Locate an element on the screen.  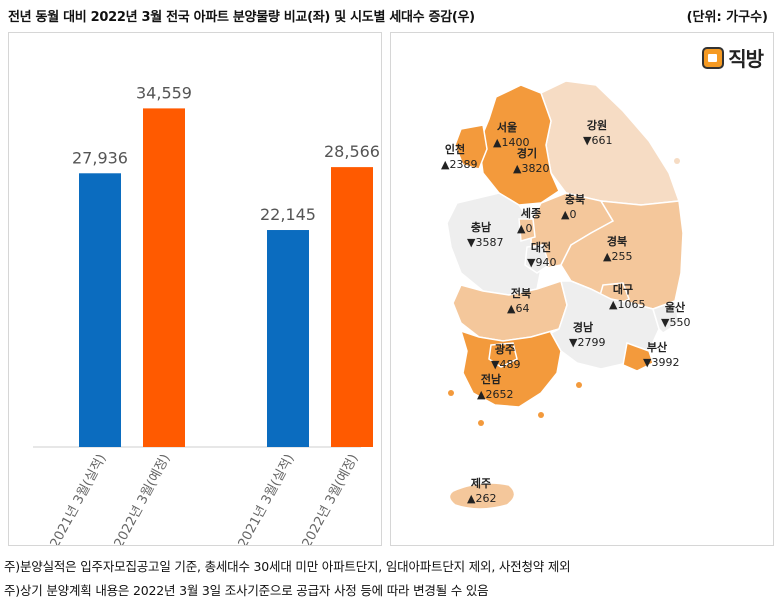
region-change-label: ▲1400 is located at coordinates (511, 142).